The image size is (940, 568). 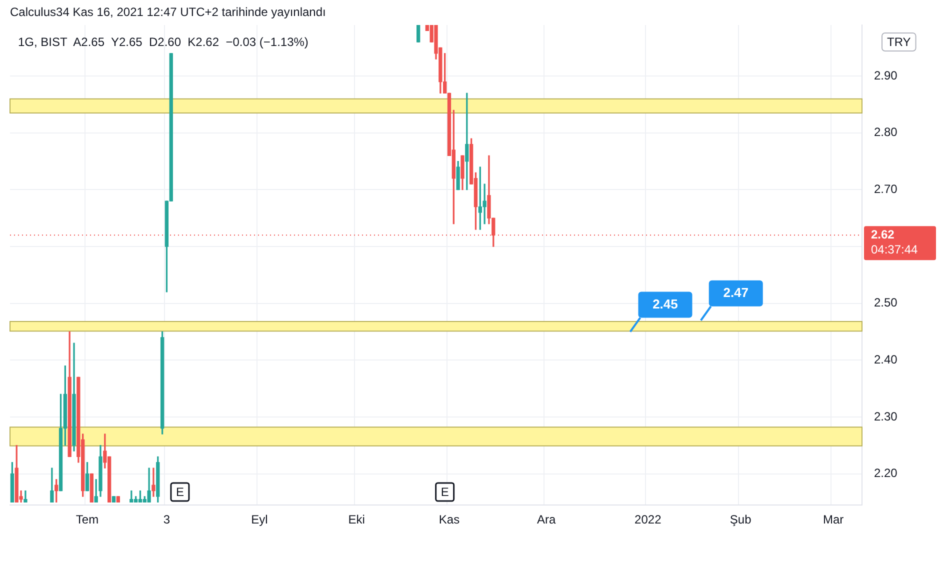 What do you see at coordinates (166, 519) in the screenshot?
I see `x-tick-label: 3` at bounding box center [166, 519].